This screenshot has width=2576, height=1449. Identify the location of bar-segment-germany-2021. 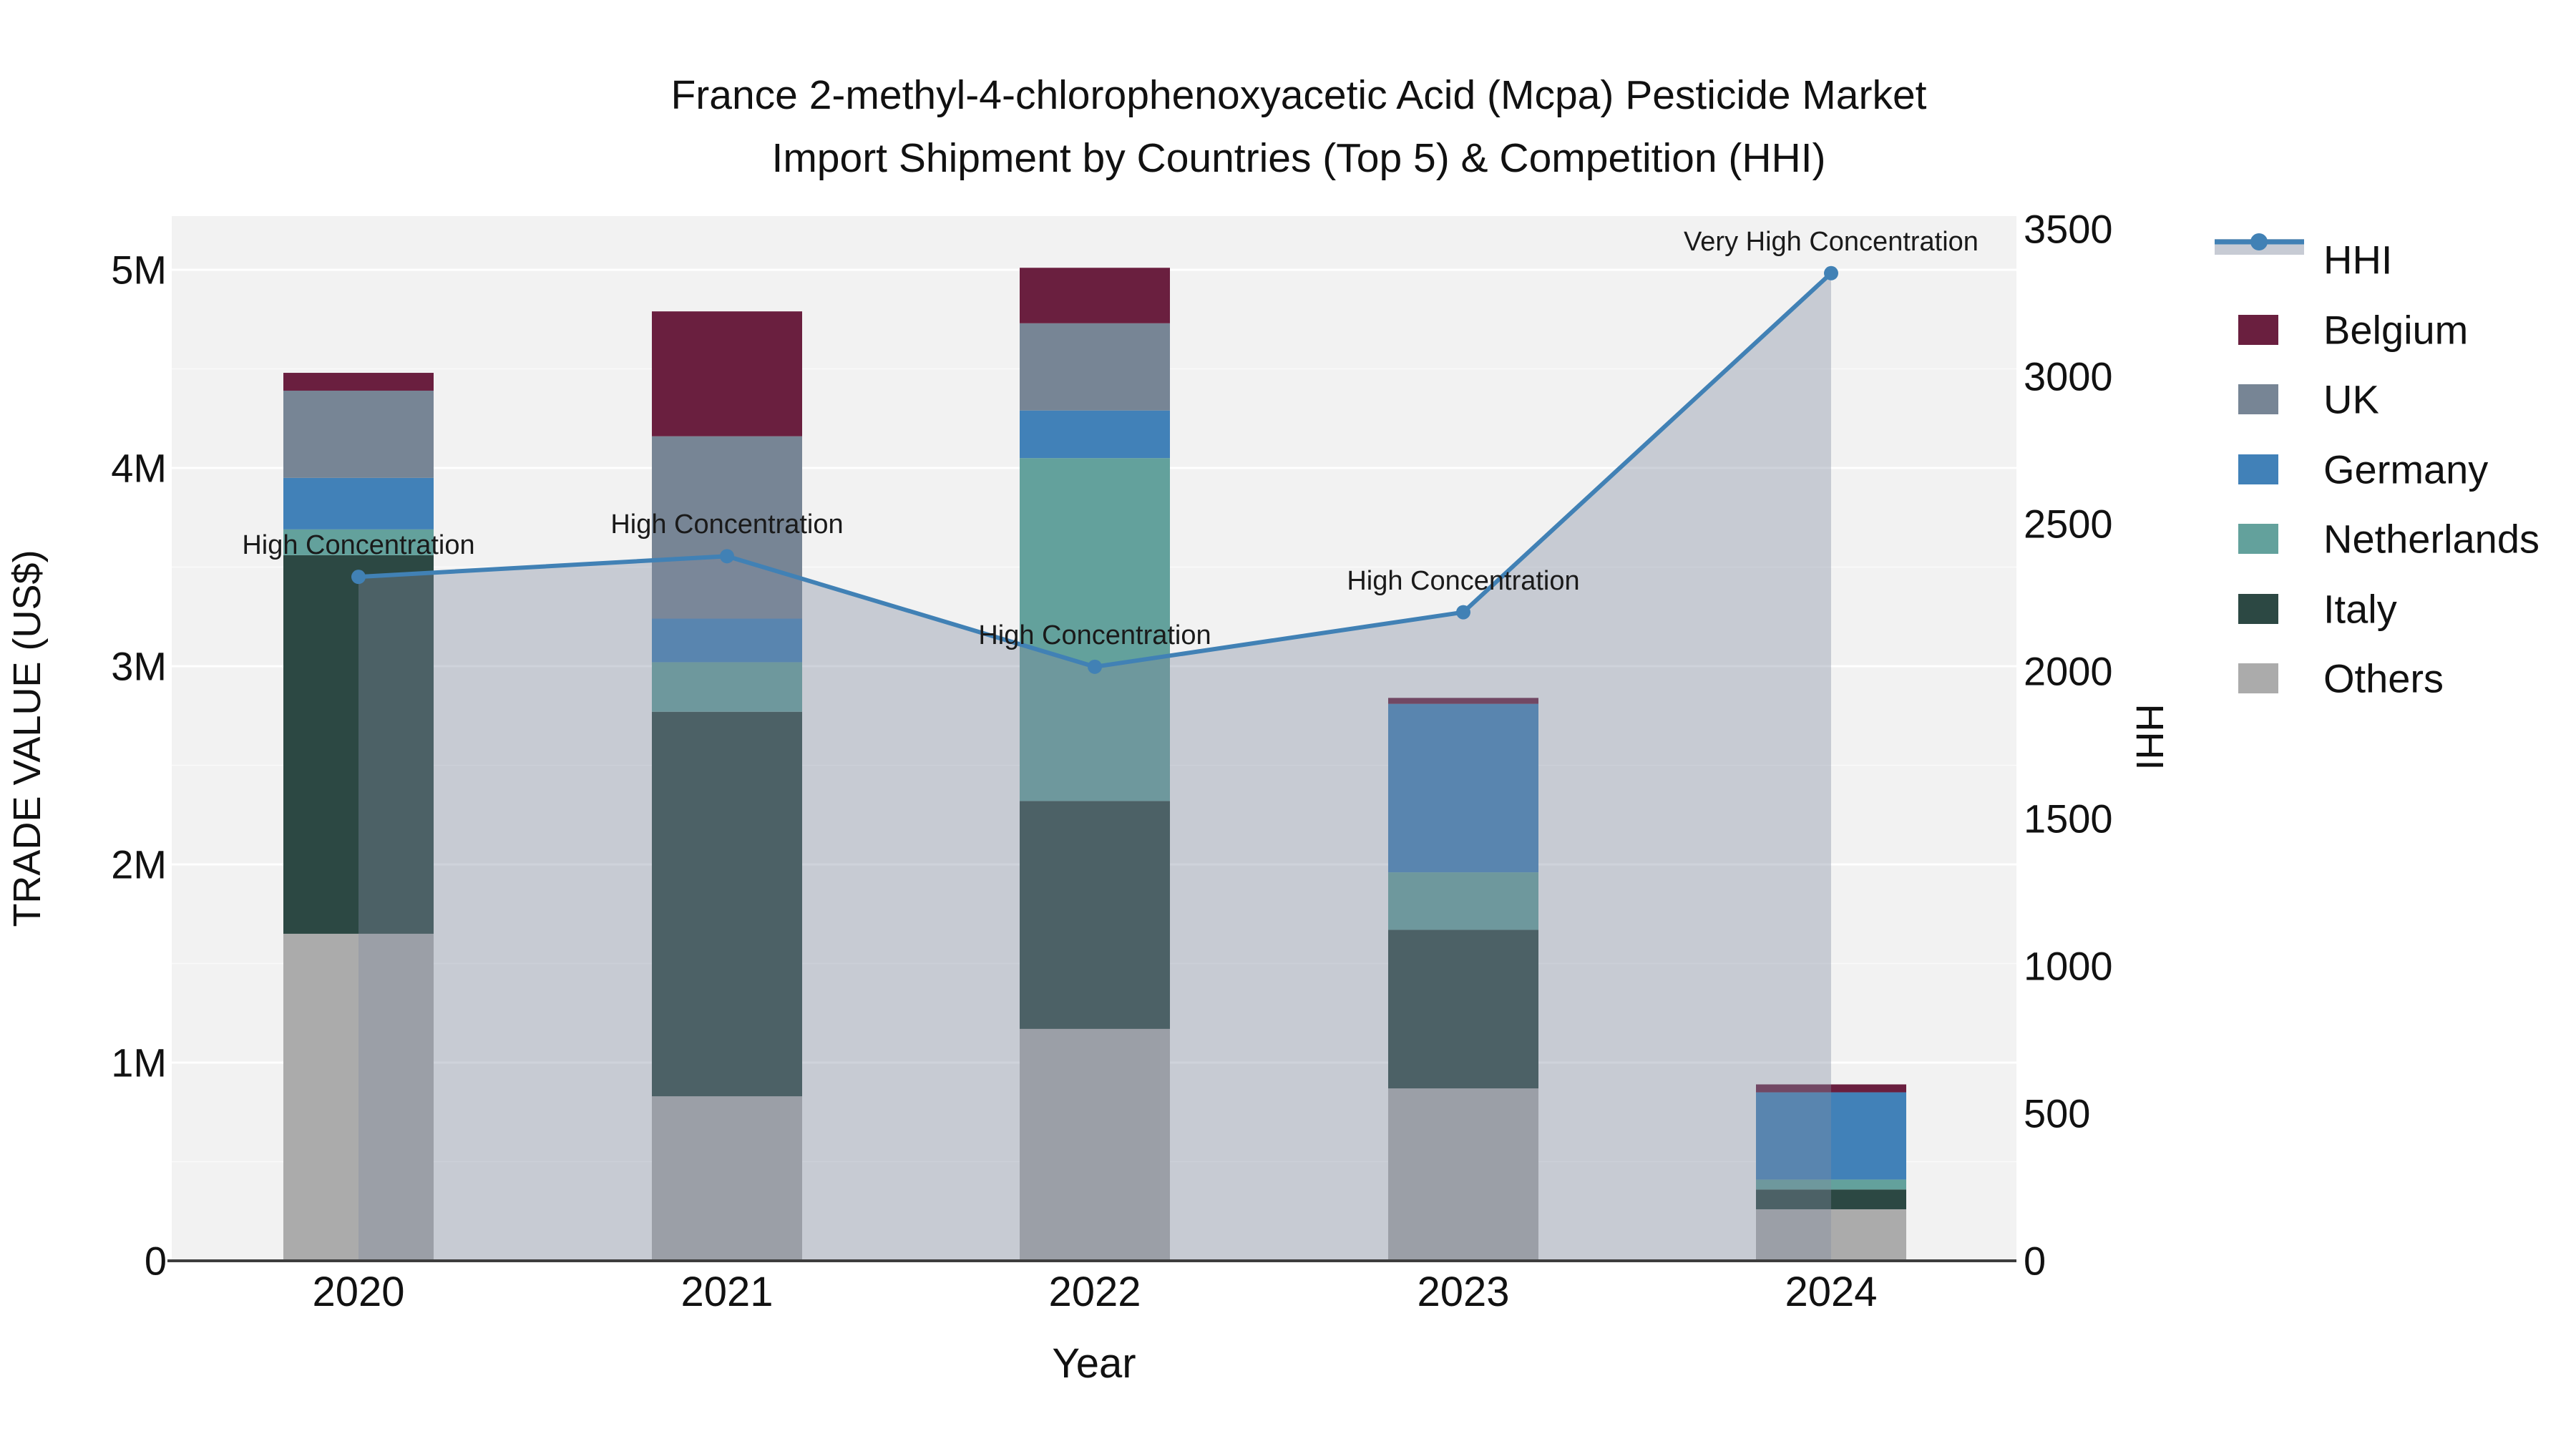
(727, 640).